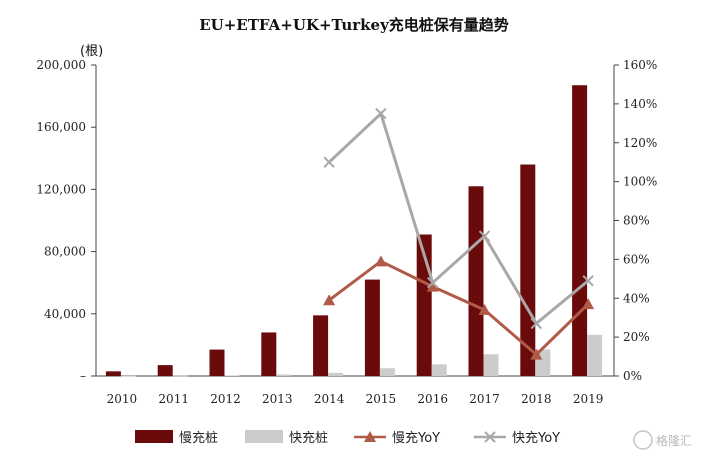  I want to click on bar-fast-2010, so click(128, 376).